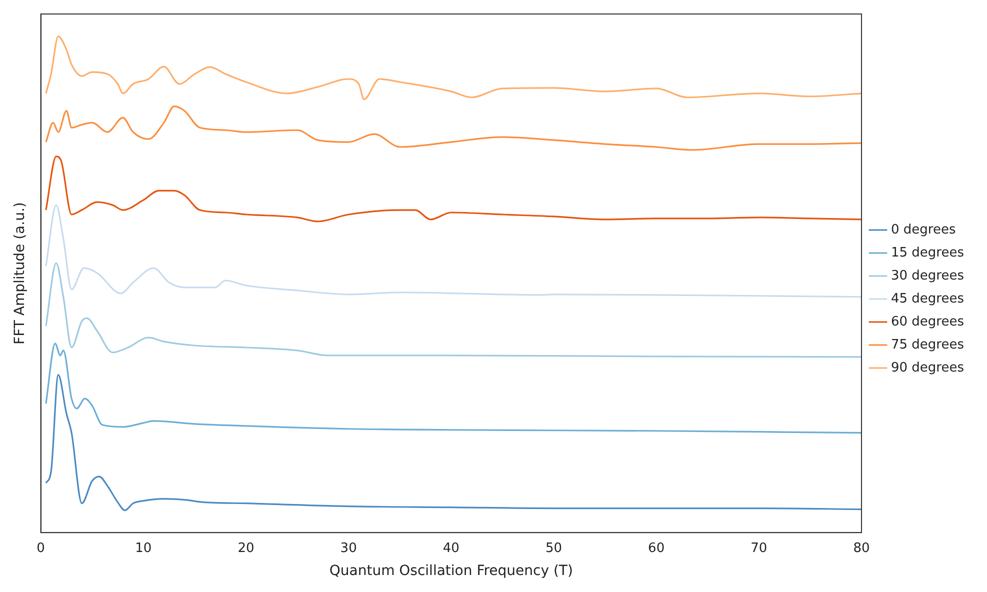  I want to click on x-tick-label: 40, so click(451, 548).